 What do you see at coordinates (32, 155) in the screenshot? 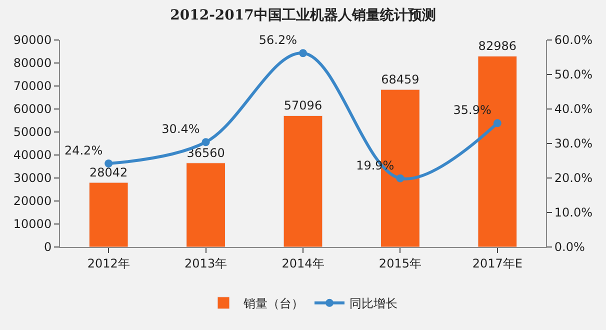
I see `y-tick-label: 40000` at bounding box center [32, 155].